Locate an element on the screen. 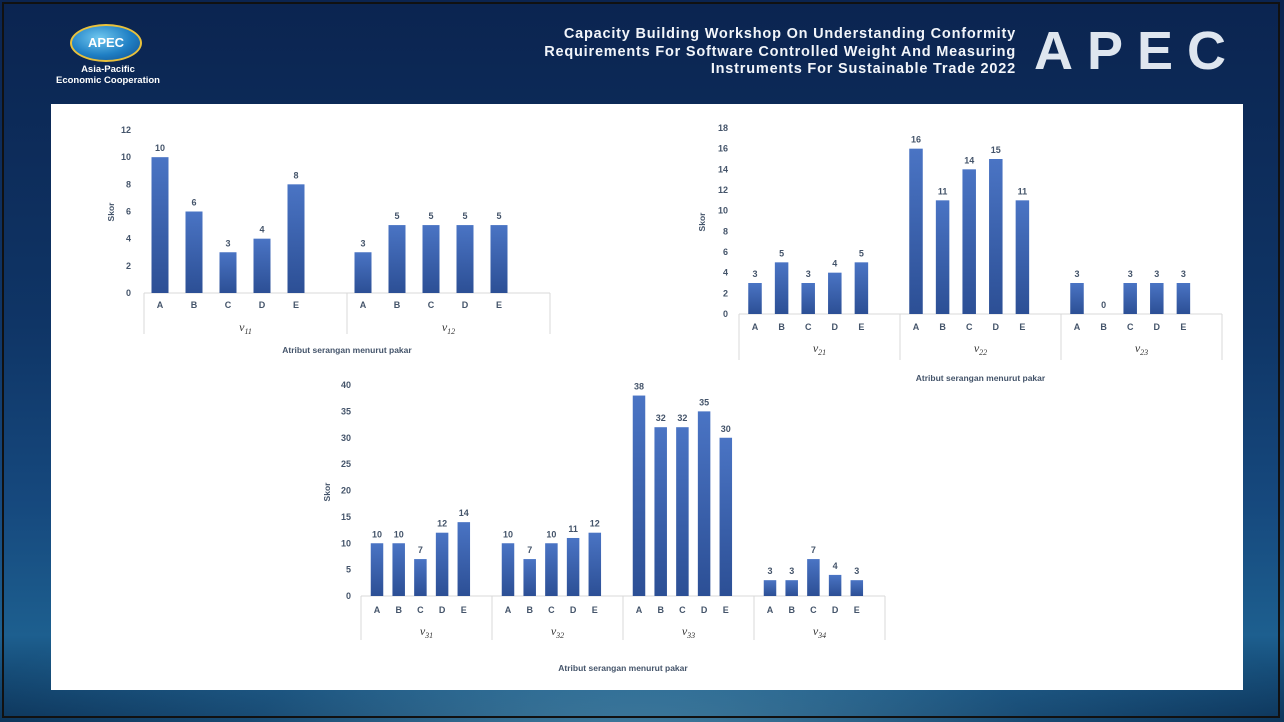 Image resolution: width=1284 pixels, height=722 pixels. group-label-2-2: v33 is located at coordinates (688, 632).